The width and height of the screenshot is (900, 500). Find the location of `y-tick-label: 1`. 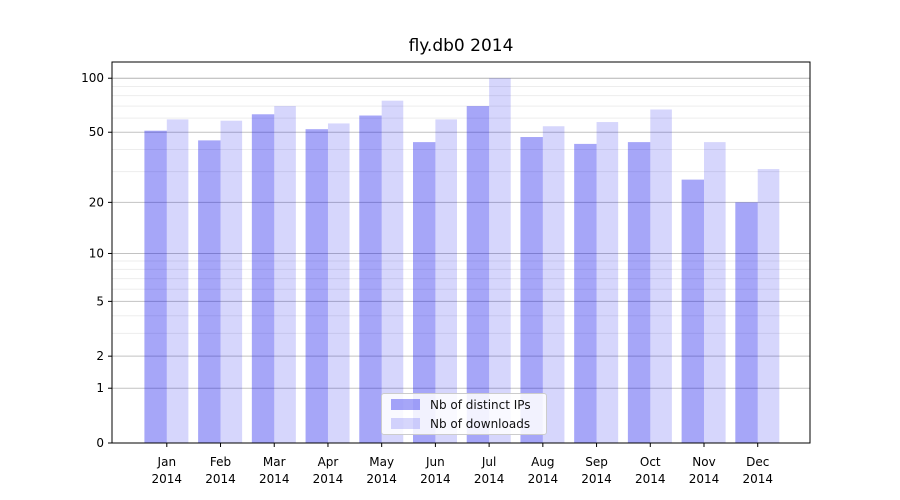

y-tick-label: 1 is located at coordinates (100, 388).